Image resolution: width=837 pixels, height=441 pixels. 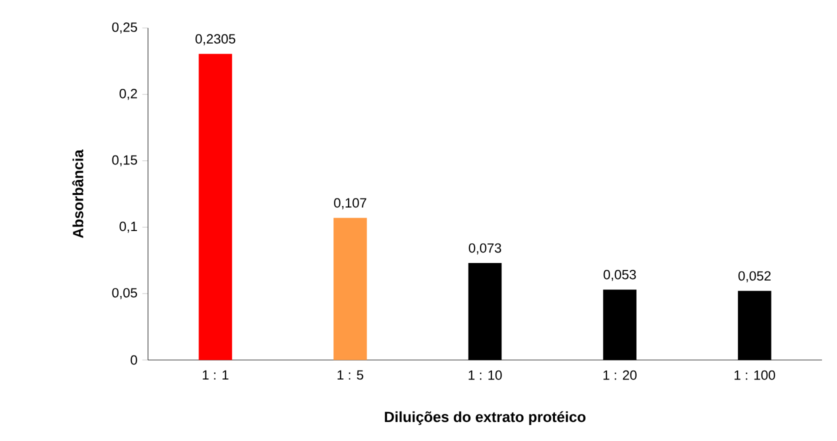 I want to click on y-tick-label: 0,25, so click(x=125, y=28).